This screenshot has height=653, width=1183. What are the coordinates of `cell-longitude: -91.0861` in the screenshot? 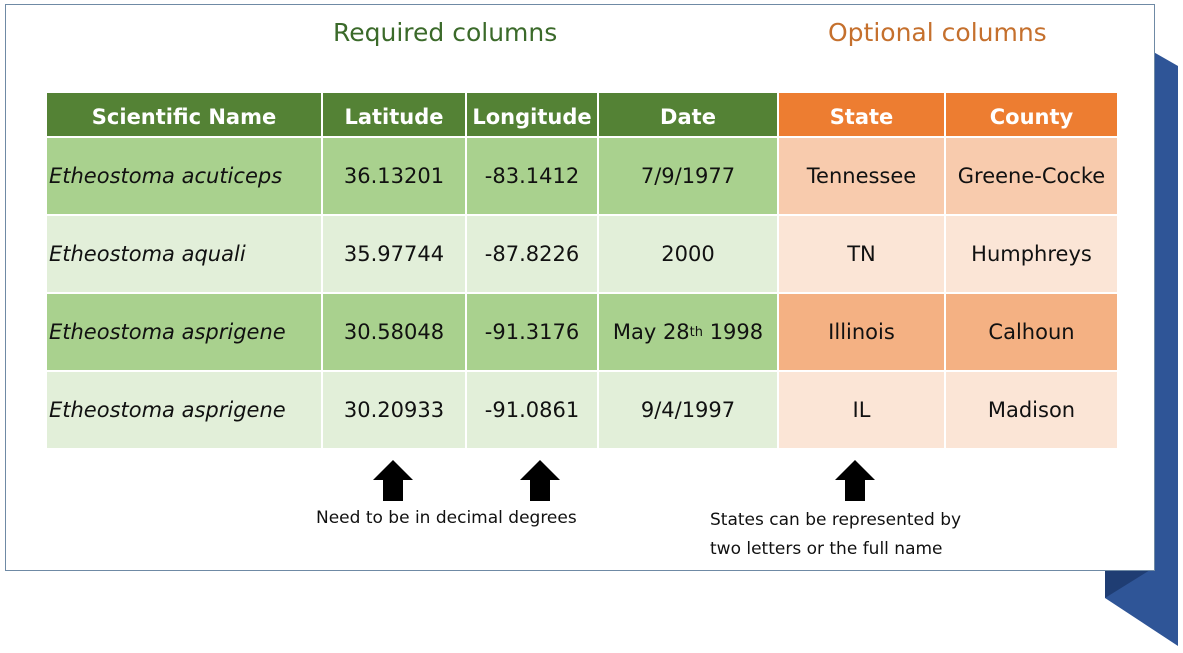 It's located at (532, 410).